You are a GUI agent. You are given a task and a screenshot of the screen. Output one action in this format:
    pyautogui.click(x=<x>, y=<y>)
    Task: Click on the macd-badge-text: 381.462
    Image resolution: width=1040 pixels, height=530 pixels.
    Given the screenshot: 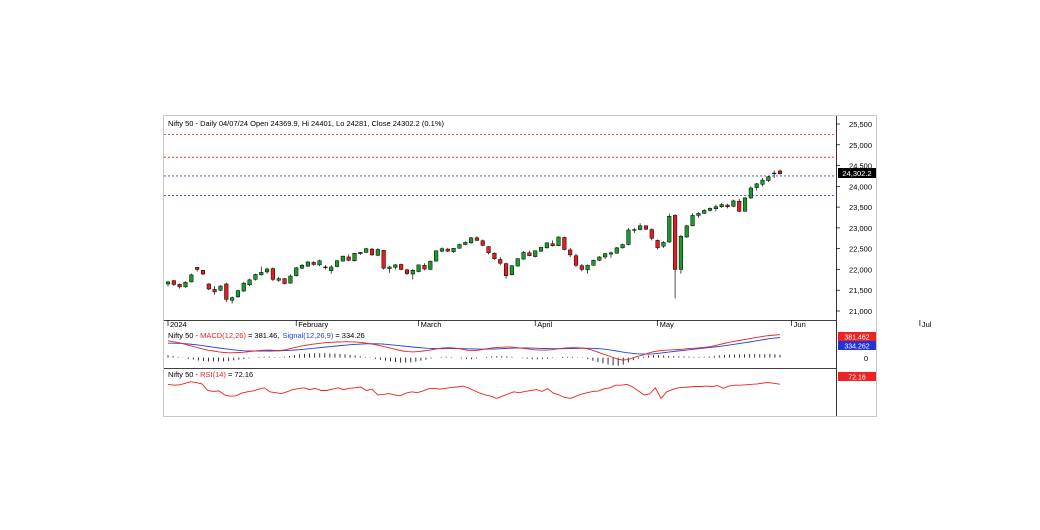 What is the action you would take?
    pyautogui.click(x=856, y=338)
    